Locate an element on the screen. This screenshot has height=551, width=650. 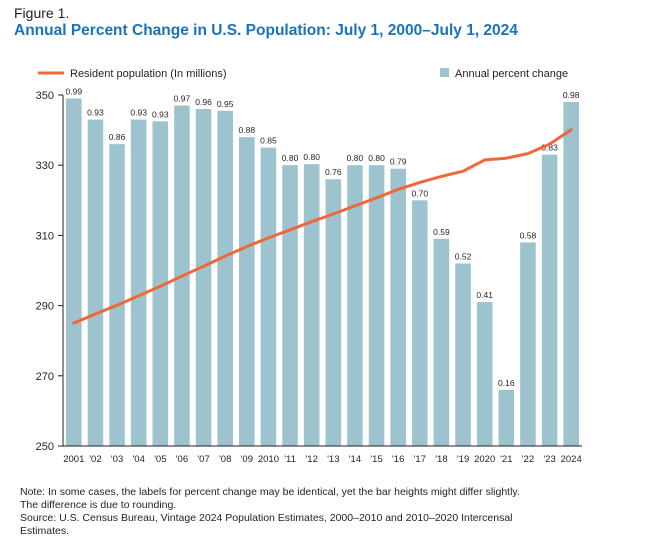
bar-value-label: 0.85 is located at coordinates (268, 141).